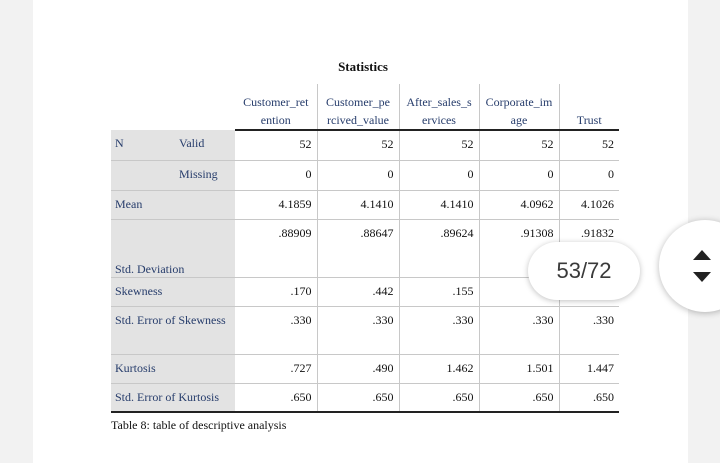 Image resolution: width=720 pixels, height=463 pixels. I want to click on cell: 4.1026, so click(588, 205).